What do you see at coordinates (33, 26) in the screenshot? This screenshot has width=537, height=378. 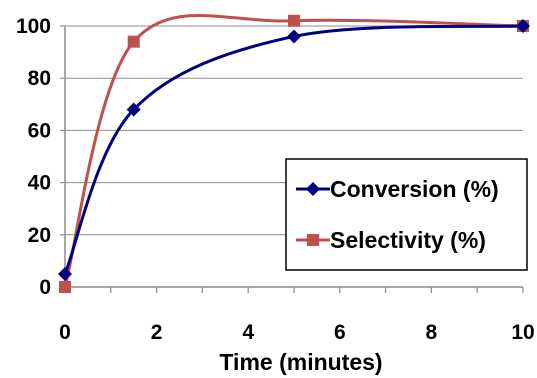 I see `y-tick-label: 100` at bounding box center [33, 26].